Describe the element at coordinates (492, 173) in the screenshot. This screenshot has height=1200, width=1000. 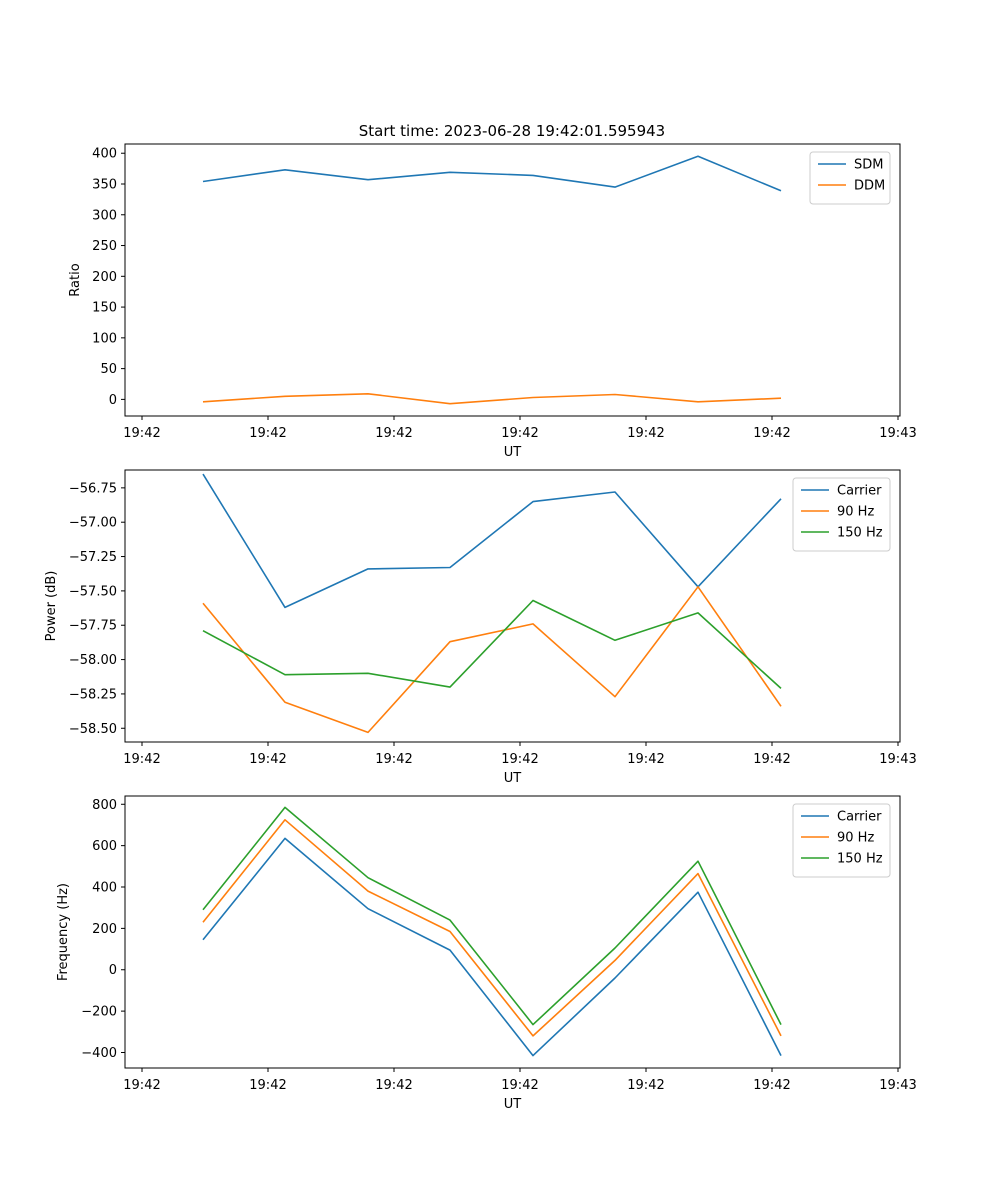
I see `series-line-sdm` at that location.